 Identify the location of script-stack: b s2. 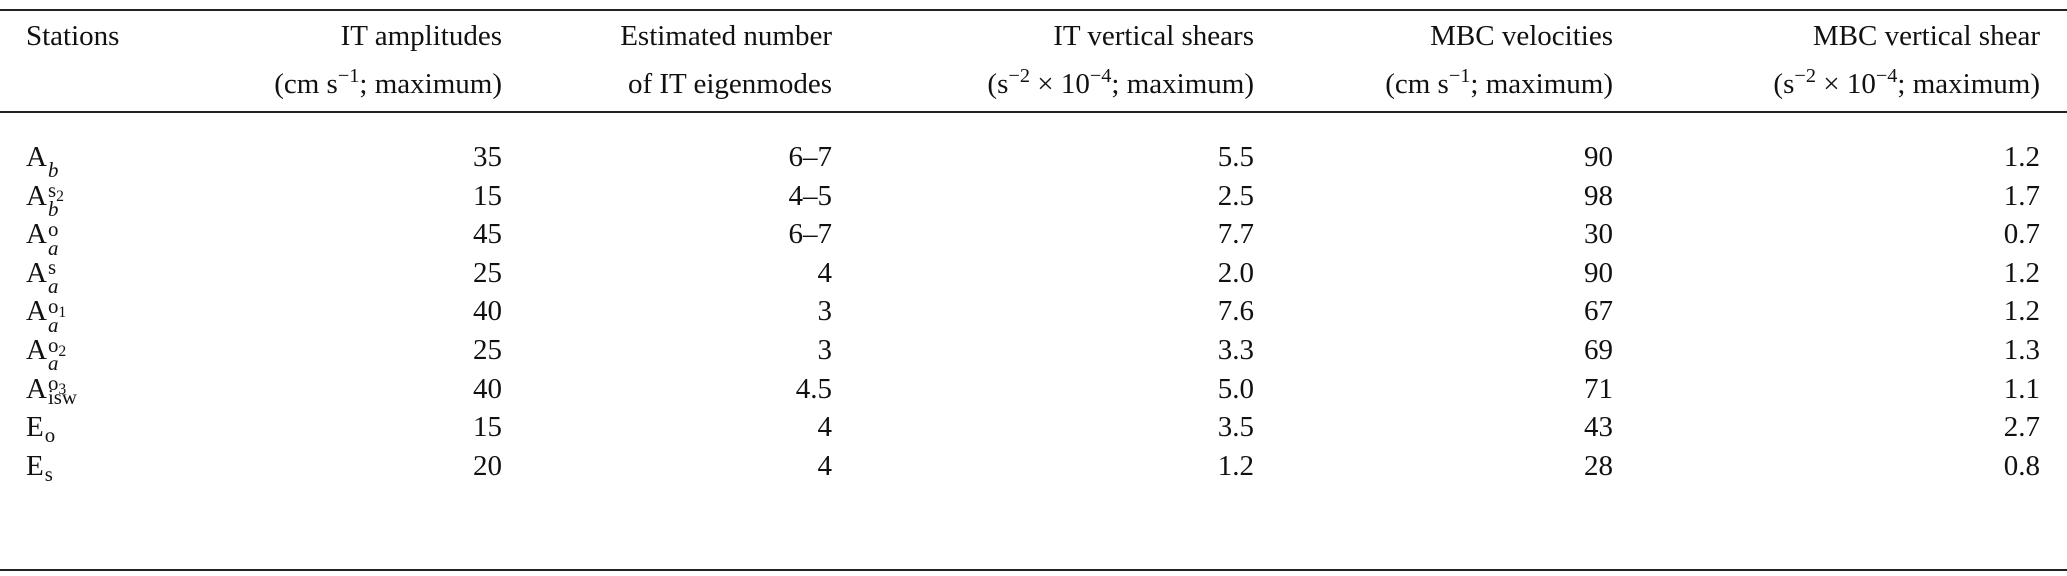
(55, 182).